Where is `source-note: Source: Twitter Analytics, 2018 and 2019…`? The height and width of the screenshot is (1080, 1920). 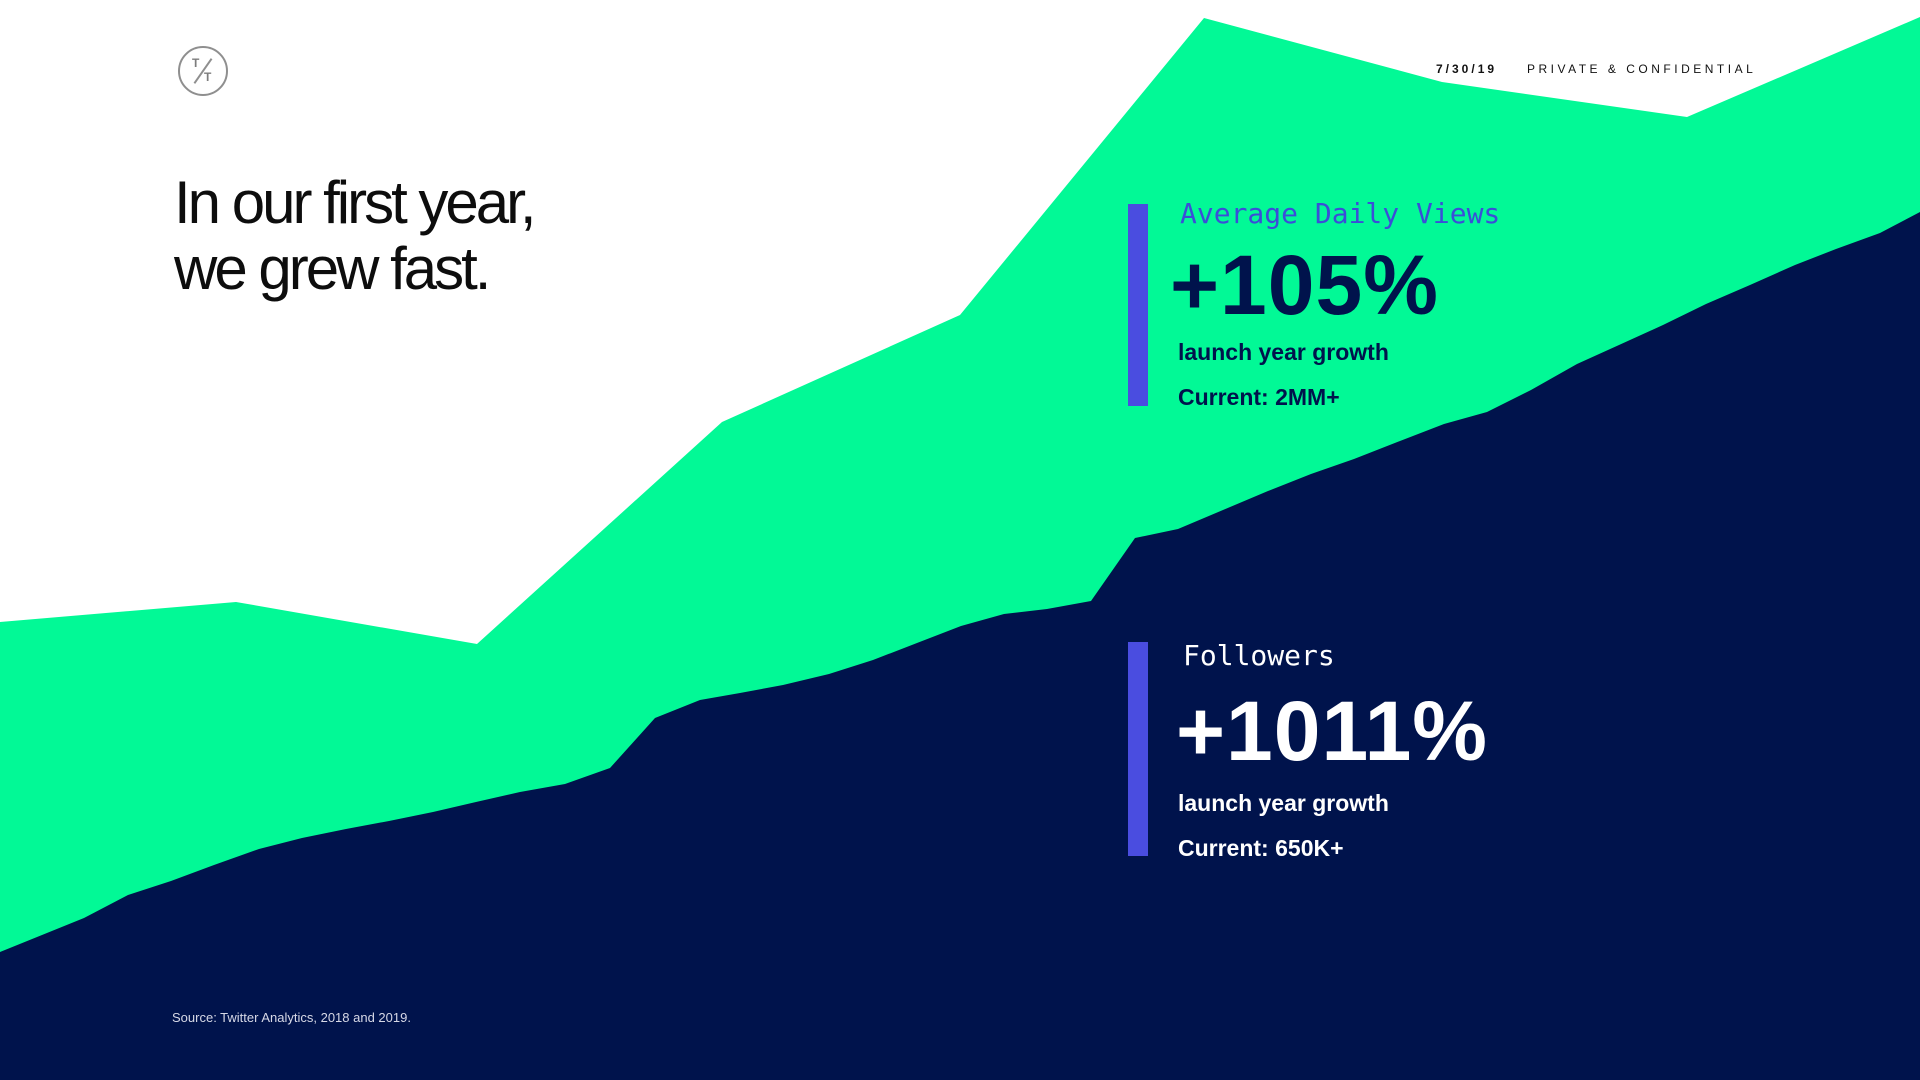
source-note: Source: Twitter Analytics, 2018 and 2019… is located at coordinates (291, 1017).